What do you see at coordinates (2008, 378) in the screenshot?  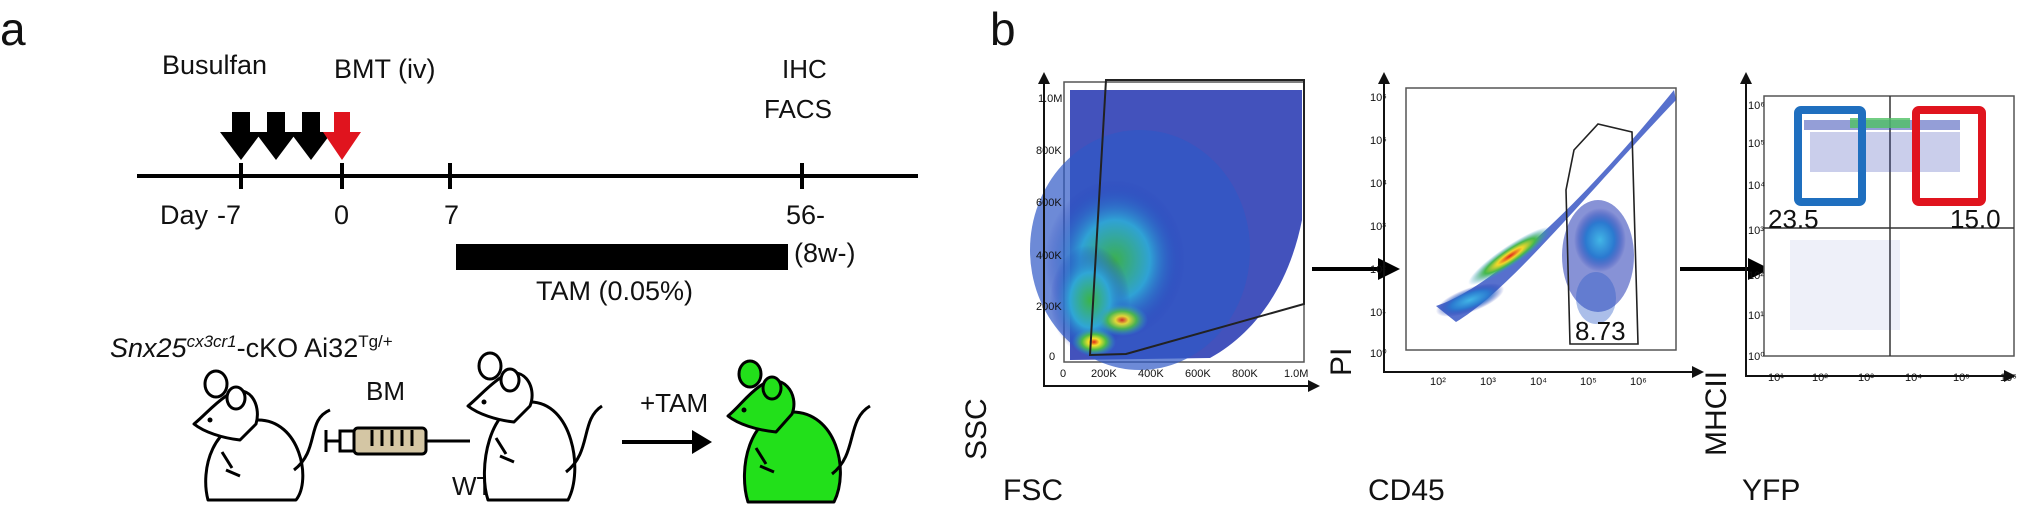 I see `plot3-xtick: 10⁶` at bounding box center [2008, 378].